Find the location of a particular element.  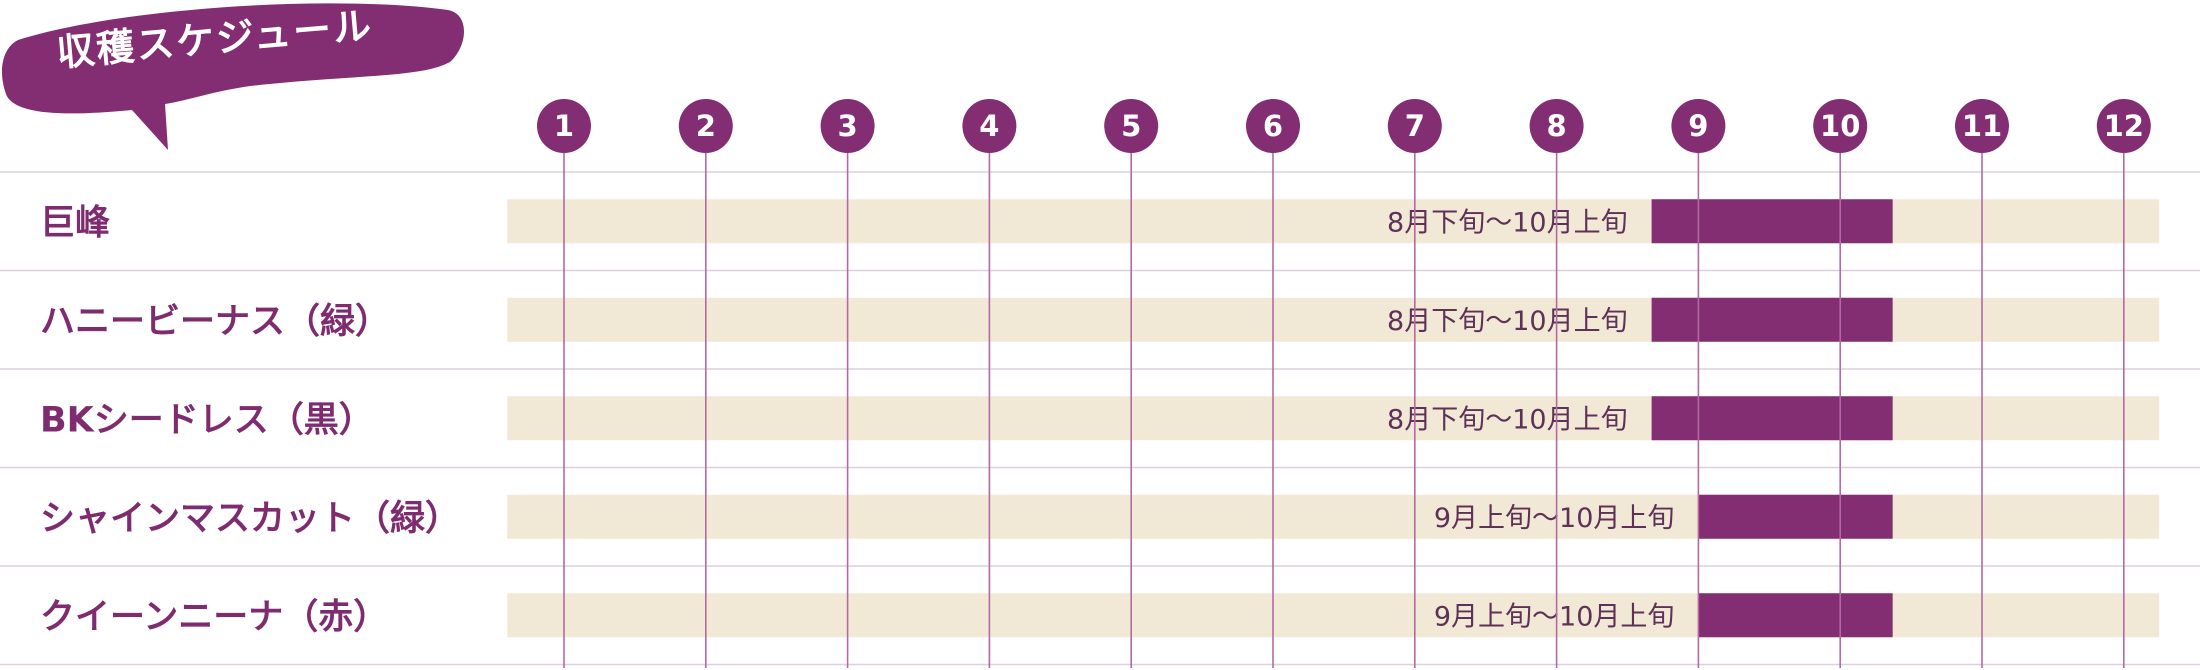

month-tick-label: 3 is located at coordinates (848, 126).